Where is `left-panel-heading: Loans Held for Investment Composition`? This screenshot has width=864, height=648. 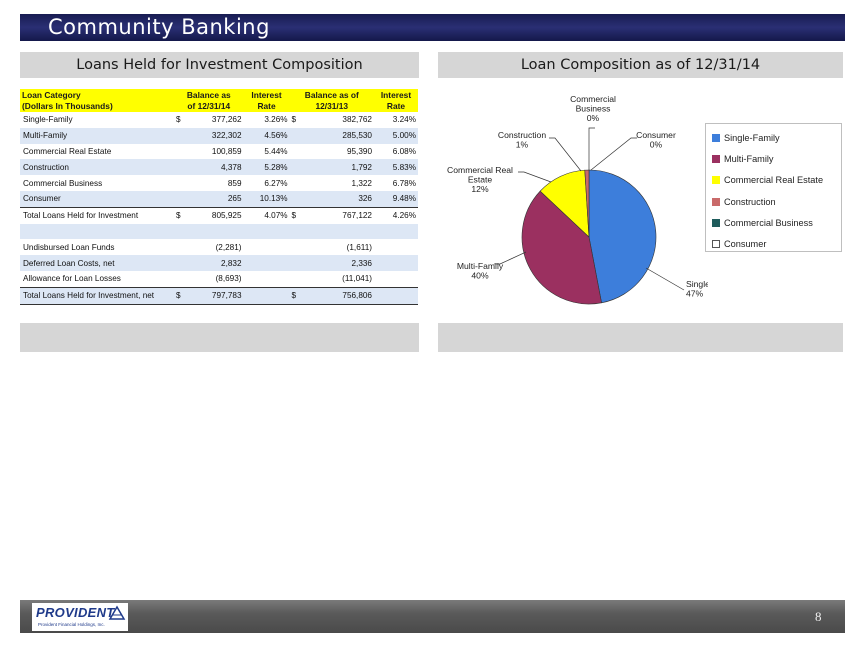 left-panel-heading: Loans Held for Investment Composition is located at coordinates (219, 65).